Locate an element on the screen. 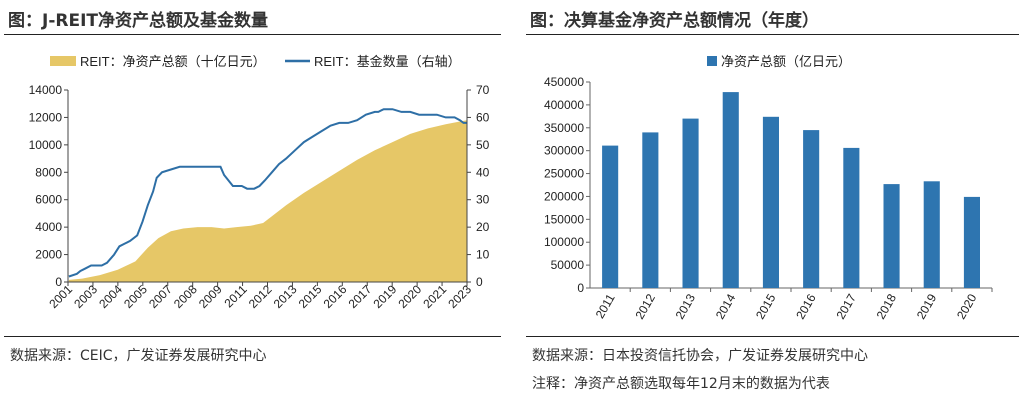 The image size is (1023, 403). y-tick-label: 300000 is located at coordinates (564, 151).